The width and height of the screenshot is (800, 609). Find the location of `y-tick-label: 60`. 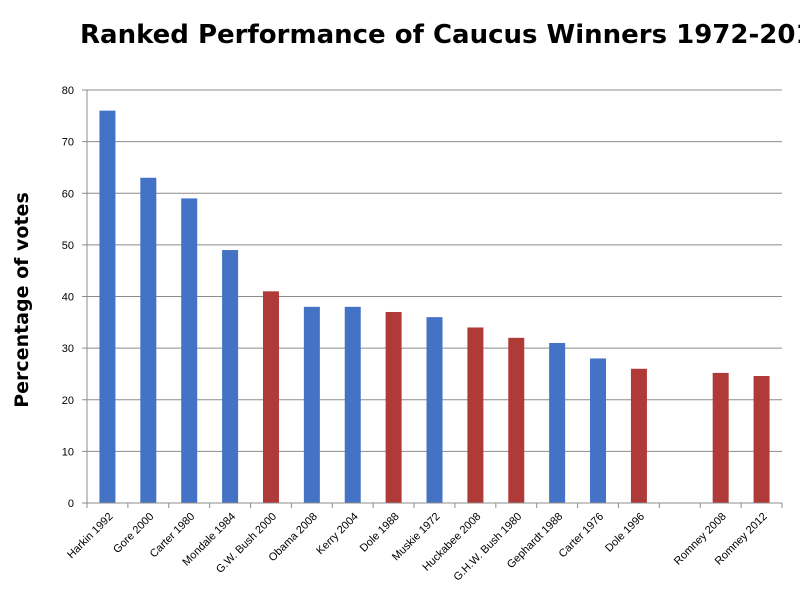

y-tick-label: 60 is located at coordinates (68, 194).